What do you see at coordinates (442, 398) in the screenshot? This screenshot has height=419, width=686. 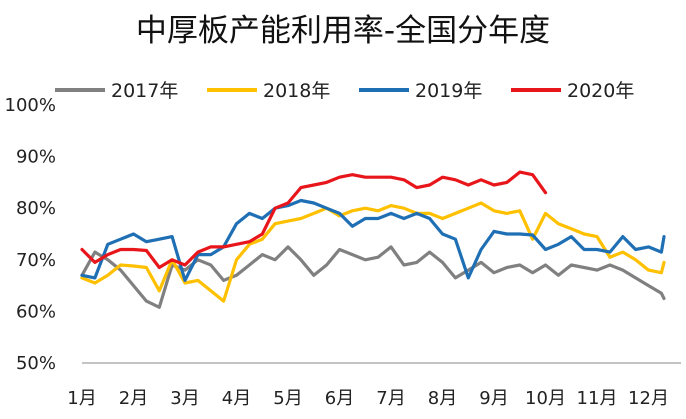 I see `x-tick-label: 8月` at bounding box center [442, 398].